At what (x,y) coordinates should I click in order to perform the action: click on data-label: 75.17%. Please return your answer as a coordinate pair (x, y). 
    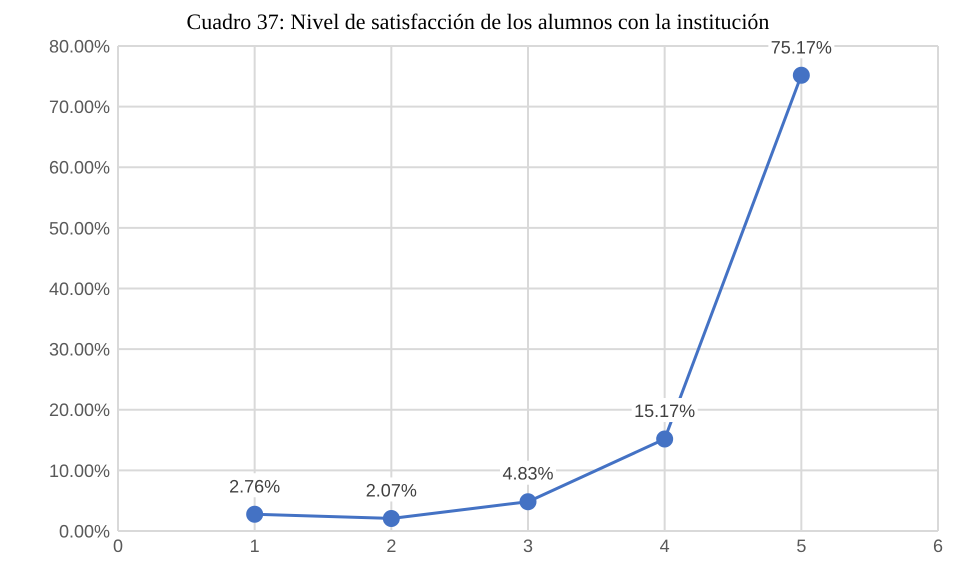
    Looking at the image, I should click on (801, 47).